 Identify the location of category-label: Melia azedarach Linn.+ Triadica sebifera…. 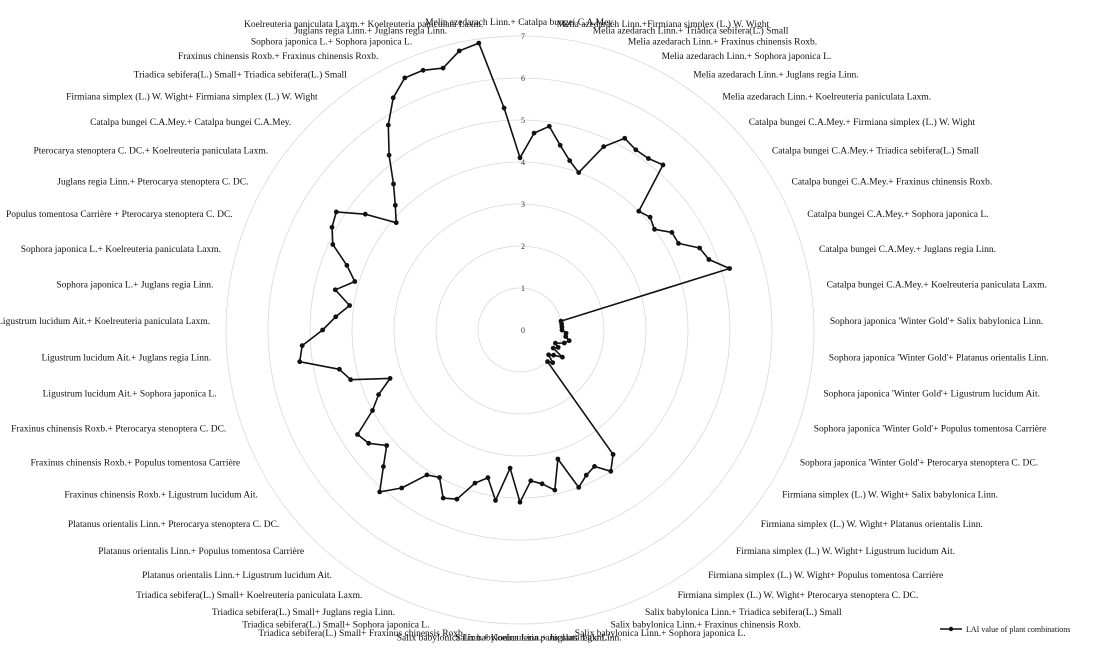
(691, 31).